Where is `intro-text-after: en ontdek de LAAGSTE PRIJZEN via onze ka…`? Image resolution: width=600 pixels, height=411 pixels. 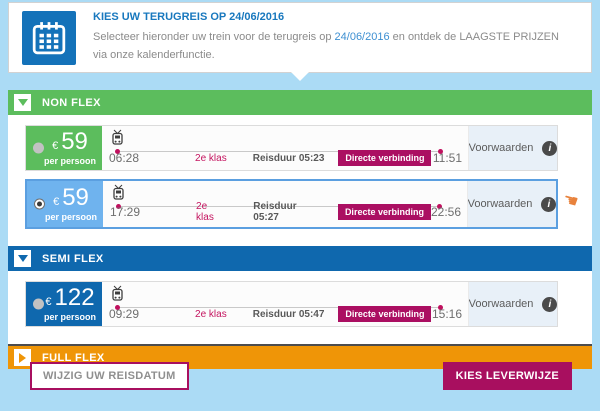
intro-text-after: en ontdek de LAAGSTE PRIJZEN via onze ka… is located at coordinates (326, 46).